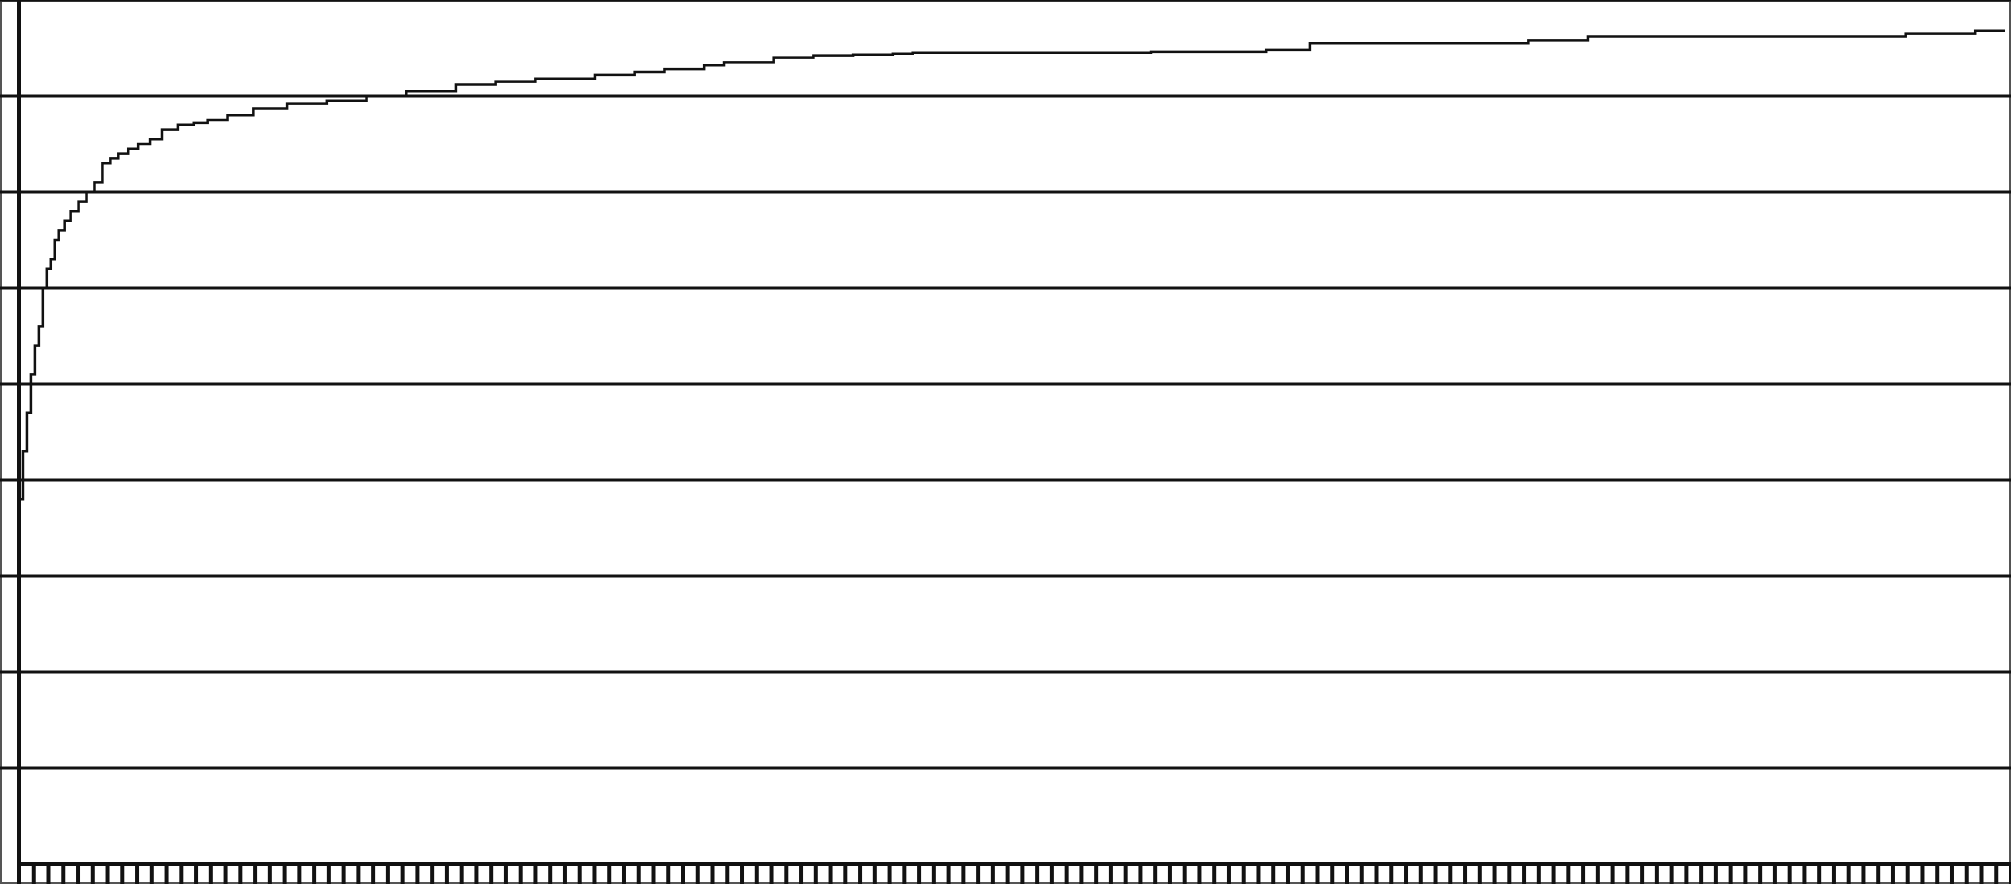 The height and width of the screenshot is (884, 2011). What do you see at coordinates (1014, 874) in the screenshot?
I see `x-axis-ticks` at bounding box center [1014, 874].